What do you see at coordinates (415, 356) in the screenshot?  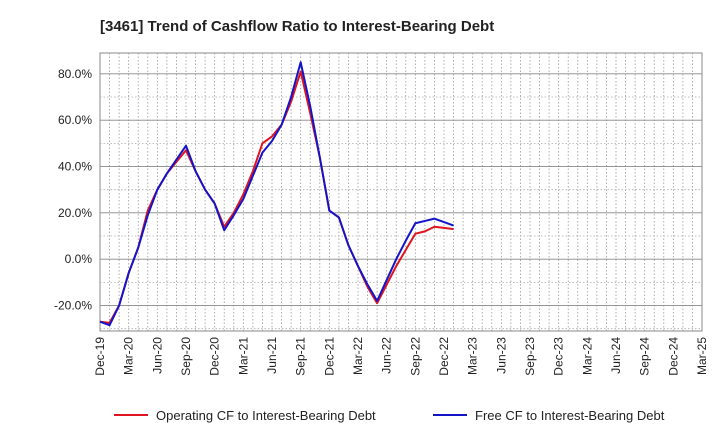 I see `x-tick-label: Sep-22` at bounding box center [415, 356].